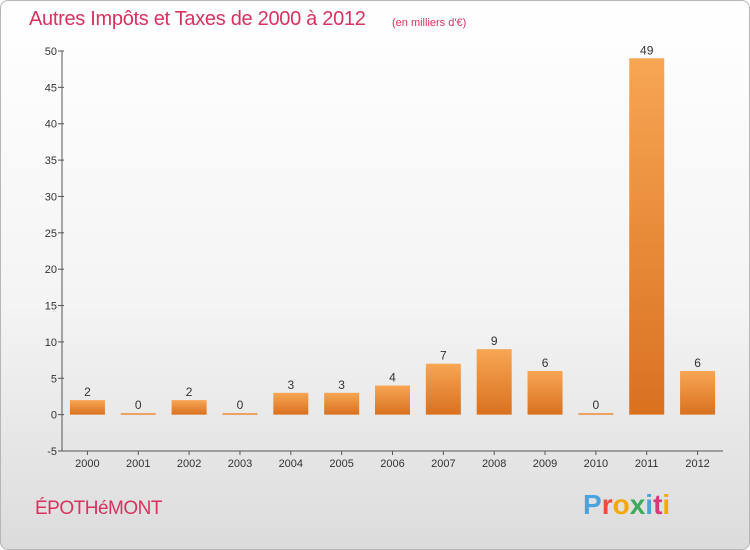 The height and width of the screenshot is (550, 750). What do you see at coordinates (51, 234) in the screenshot?
I see `y-tick-label: 25` at bounding box center [51, 234].